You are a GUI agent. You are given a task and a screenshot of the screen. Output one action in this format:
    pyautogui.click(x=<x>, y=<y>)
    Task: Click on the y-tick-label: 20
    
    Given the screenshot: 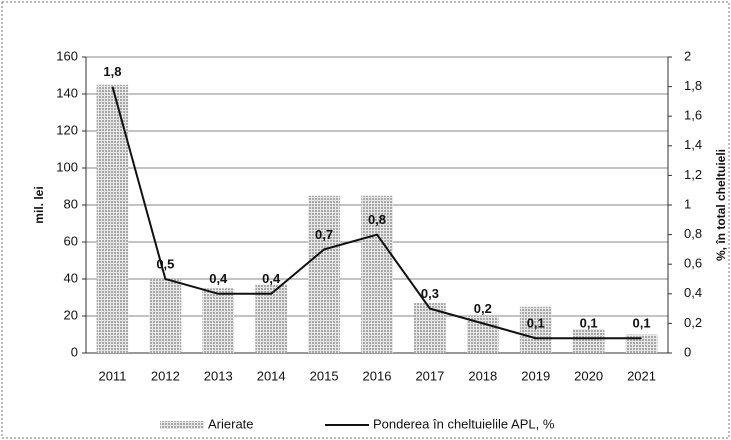 What is the action you would take?
    pyautogui.click(x=71, y=314)
    